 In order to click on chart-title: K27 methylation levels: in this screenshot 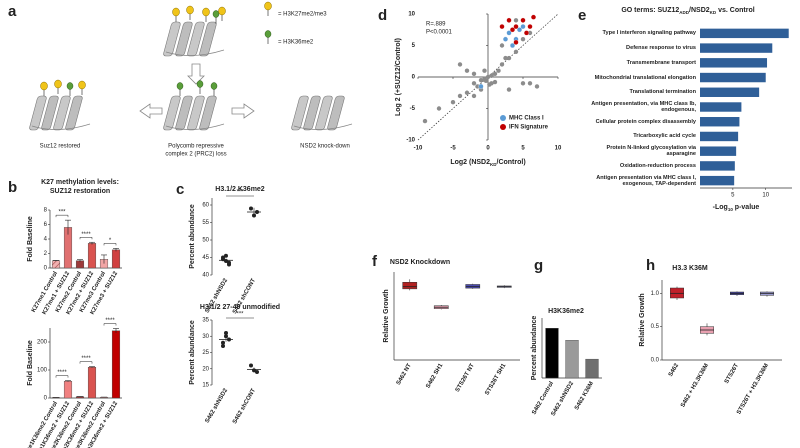, I will do `click(80, 182)`.